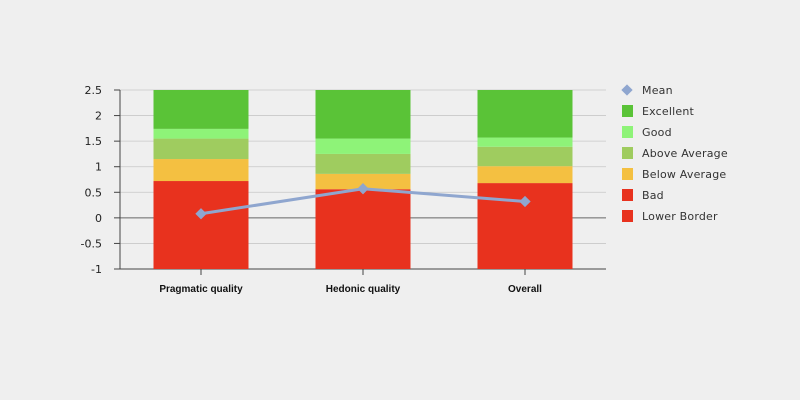 The image size is (800, 400). I want to click on legend-label-below-average: Below Average, so click(684, 174).